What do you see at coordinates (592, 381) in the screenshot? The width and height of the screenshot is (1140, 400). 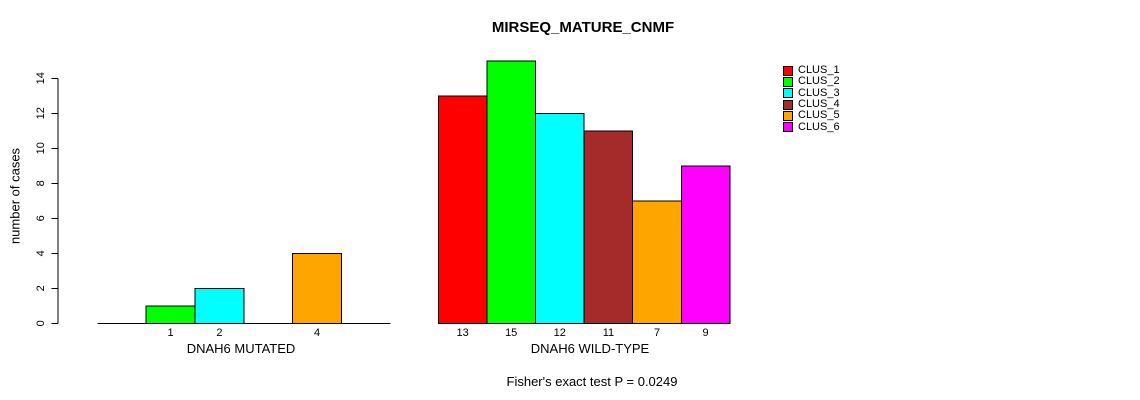 I see `fisher-test-subtitle: Fisher's exact test P = 0.0249` at bounding box center [592, 381].